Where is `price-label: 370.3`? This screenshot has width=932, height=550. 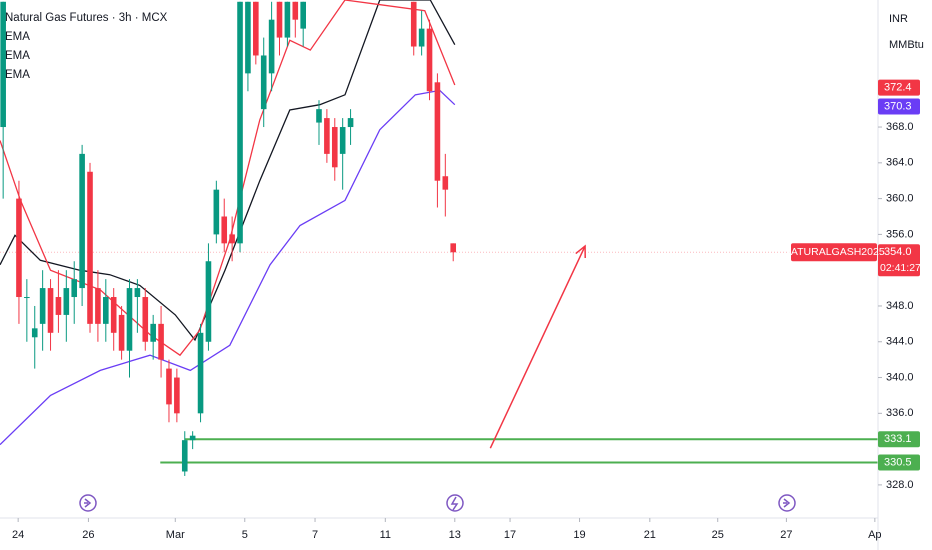
price-label: 370.3 is located at coordinates (898, 106).